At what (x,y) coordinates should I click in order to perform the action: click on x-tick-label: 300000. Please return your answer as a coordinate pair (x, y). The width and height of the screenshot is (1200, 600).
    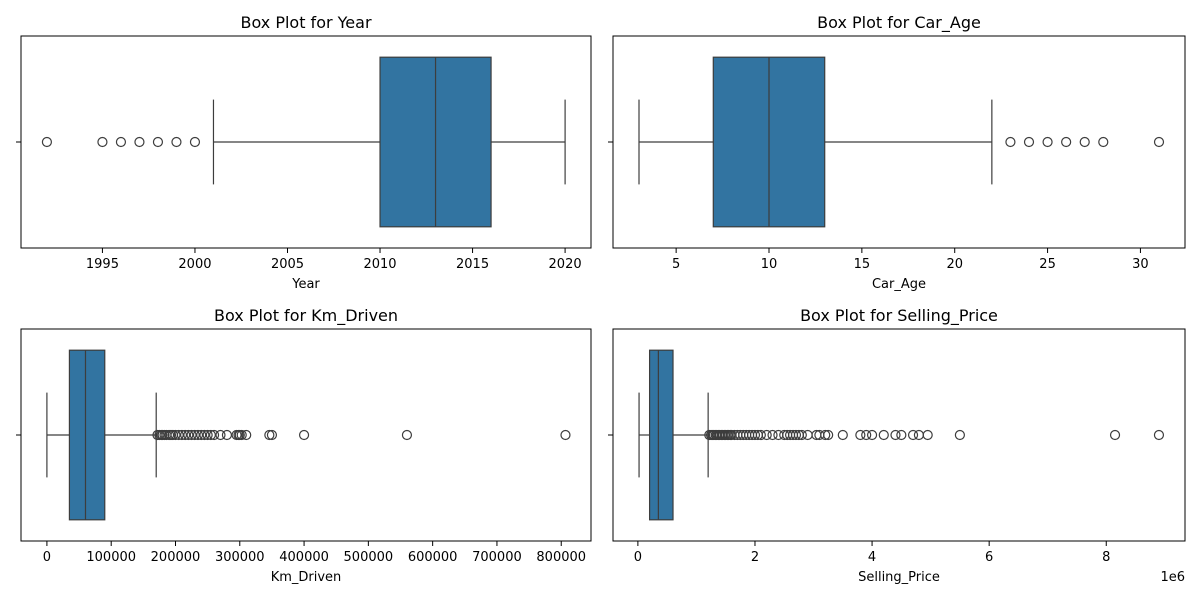
    Looking at the image, I should click on (240, 557).